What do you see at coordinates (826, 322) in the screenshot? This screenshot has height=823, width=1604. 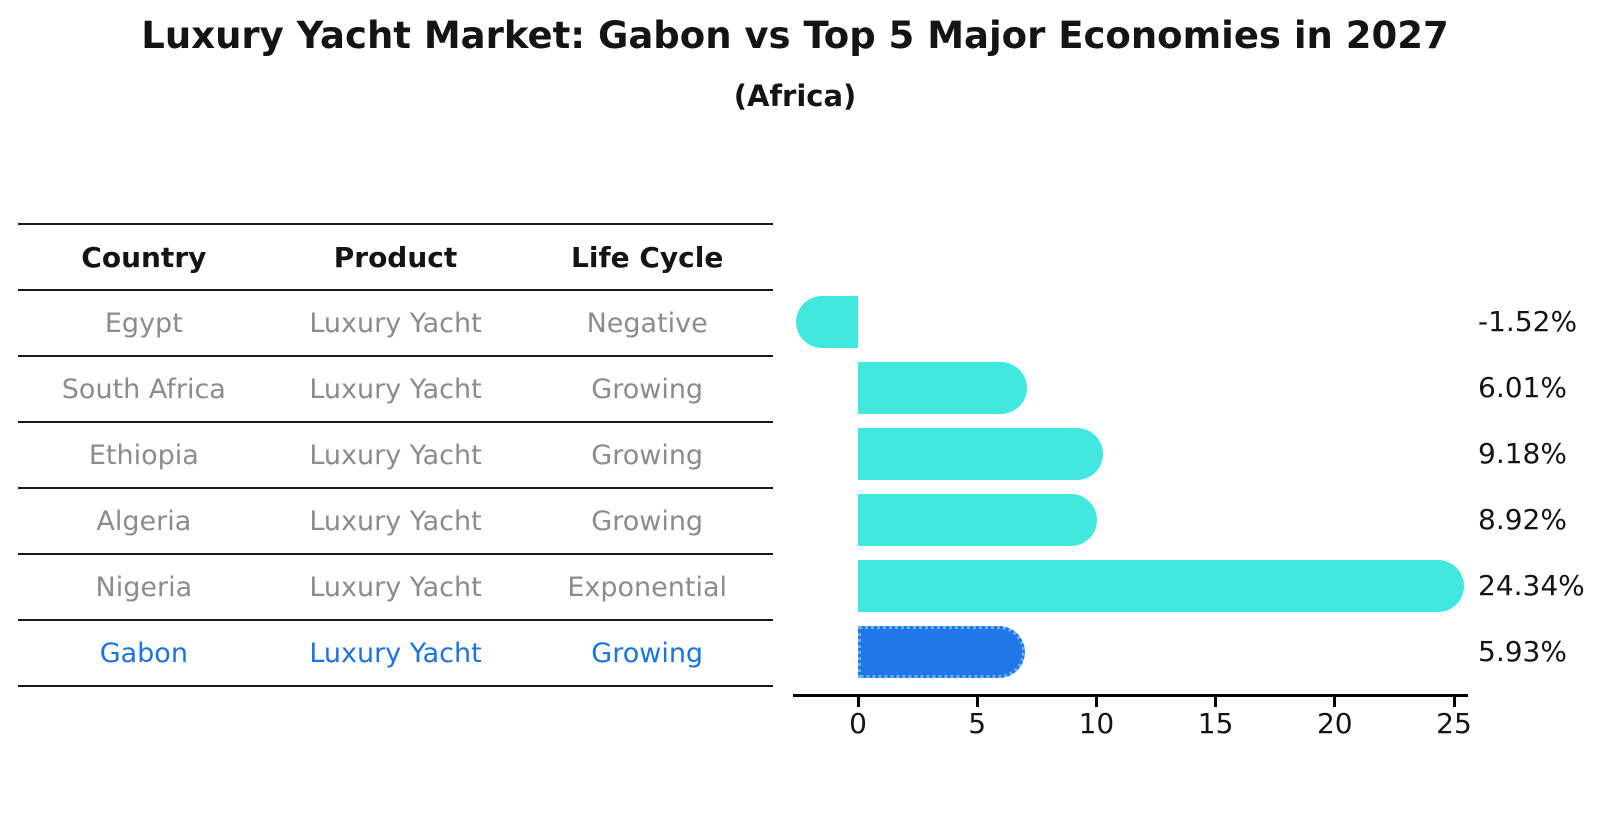 I see `bar-egypt` at bounding box center [826, 322].